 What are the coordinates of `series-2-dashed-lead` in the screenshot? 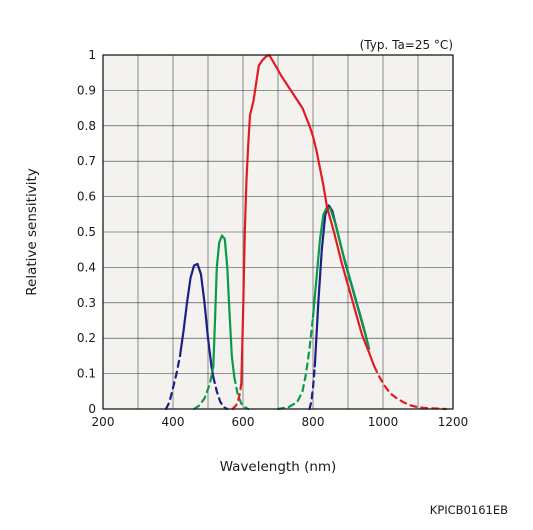 It's located at (203, 388).